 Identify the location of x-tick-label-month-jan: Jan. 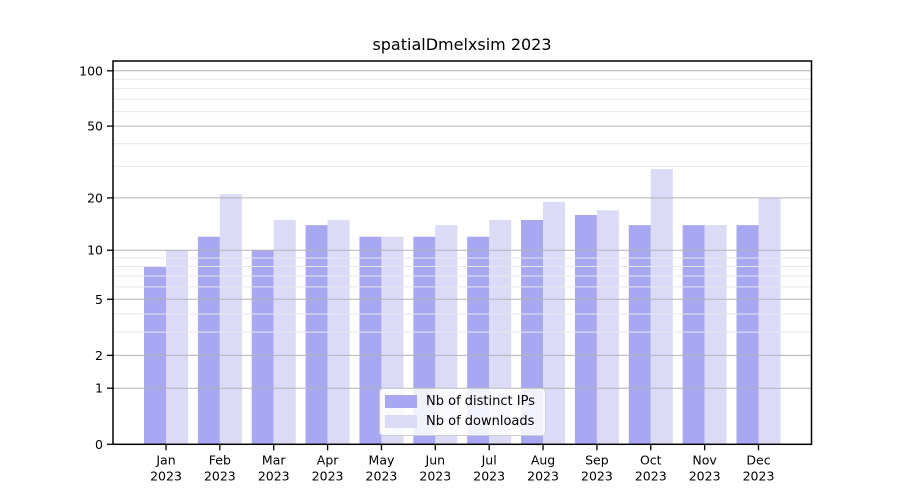
(165, 459).